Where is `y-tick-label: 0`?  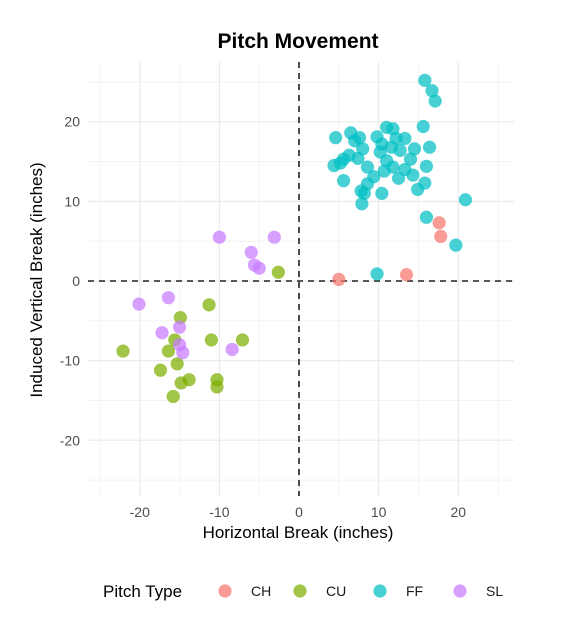
y-tick-label: 0 is located at coordinates (76, 281).